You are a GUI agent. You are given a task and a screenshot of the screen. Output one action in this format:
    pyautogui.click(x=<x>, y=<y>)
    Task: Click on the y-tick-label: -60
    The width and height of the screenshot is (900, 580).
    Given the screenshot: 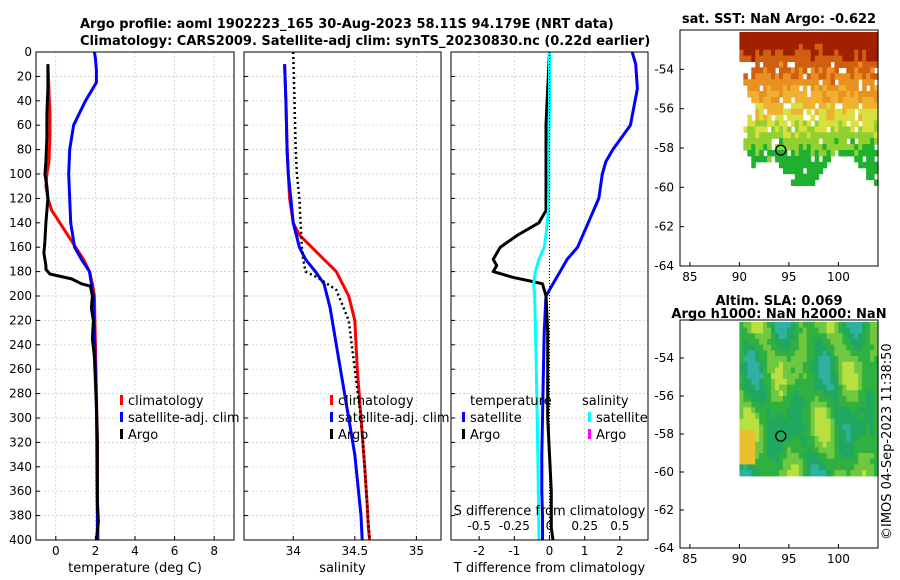 What is the action you would take?
    pyautogui.click(x=664, y=187)
    